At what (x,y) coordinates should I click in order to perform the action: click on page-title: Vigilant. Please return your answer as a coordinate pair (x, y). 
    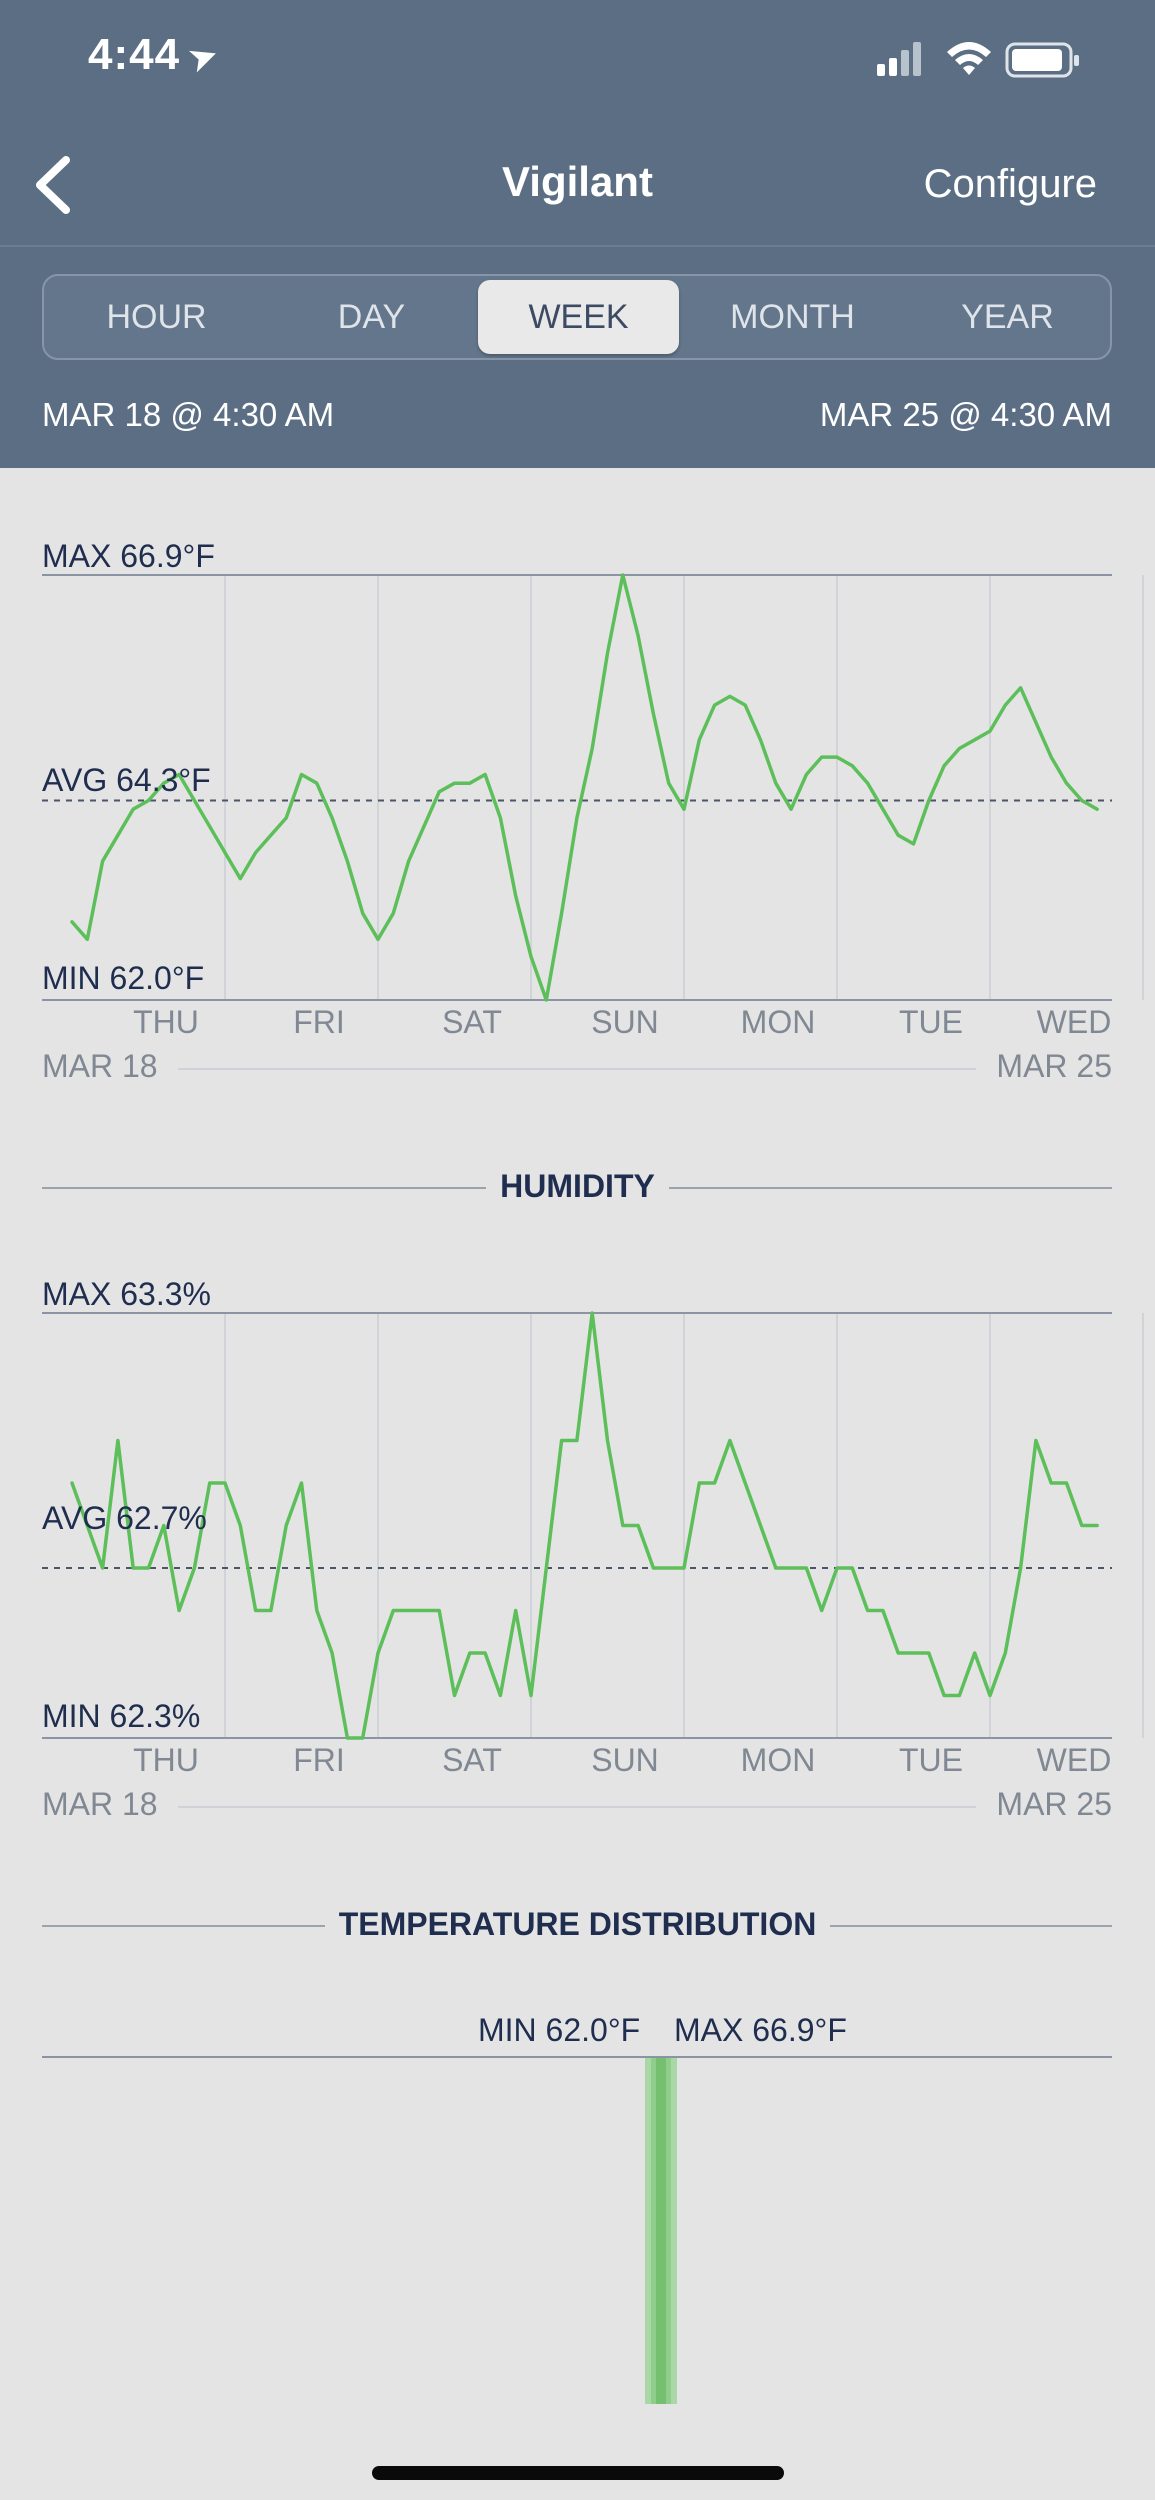
    Looking at the image, I should click on (577, 181).